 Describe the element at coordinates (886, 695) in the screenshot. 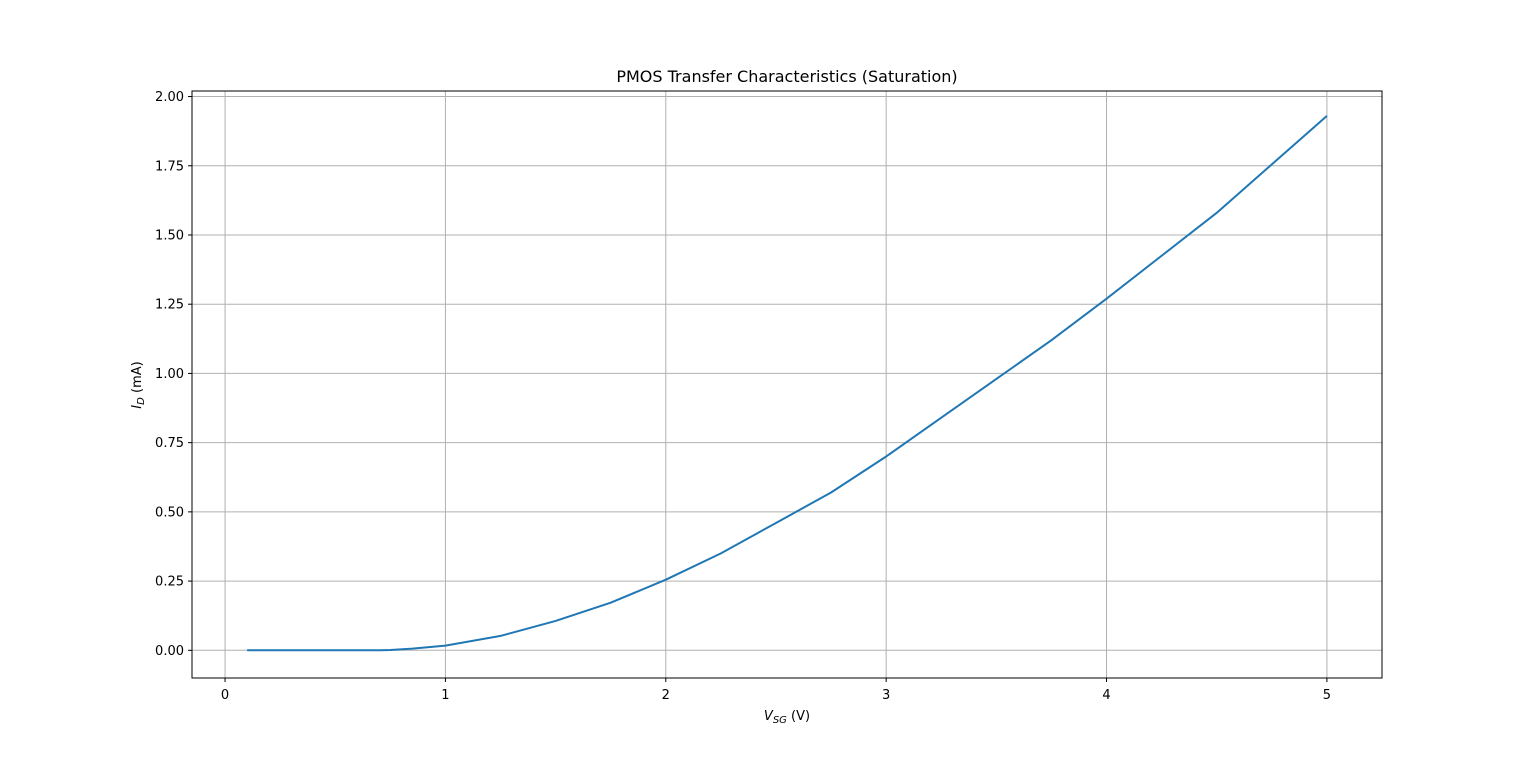

I see `x-tick-label: 3` at that location.